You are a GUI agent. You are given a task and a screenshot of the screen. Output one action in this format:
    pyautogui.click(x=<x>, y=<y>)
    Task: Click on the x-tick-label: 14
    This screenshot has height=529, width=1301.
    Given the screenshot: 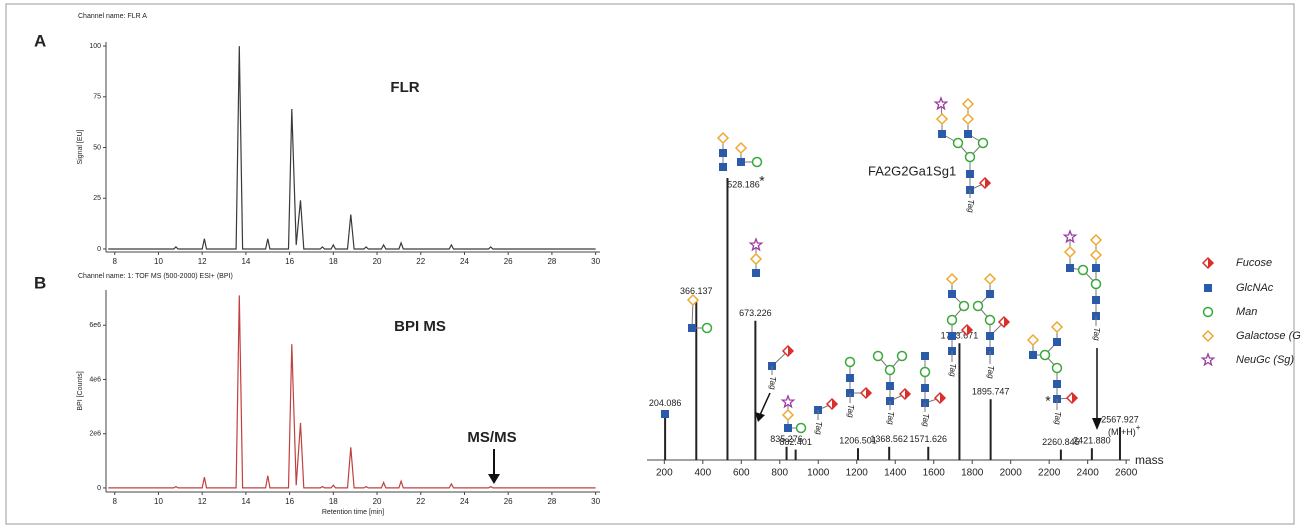 What is the action you would take?
    pyautogui.click(x=245, y=261)
    